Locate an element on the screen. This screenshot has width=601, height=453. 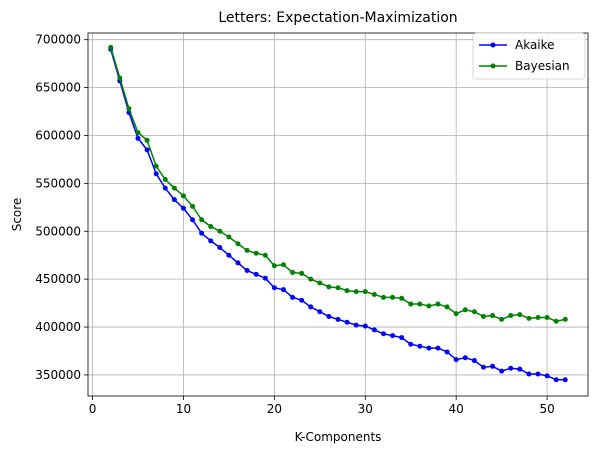
chart-title: Letters: Expectation-Maximization is located at coordinates (337, 18).